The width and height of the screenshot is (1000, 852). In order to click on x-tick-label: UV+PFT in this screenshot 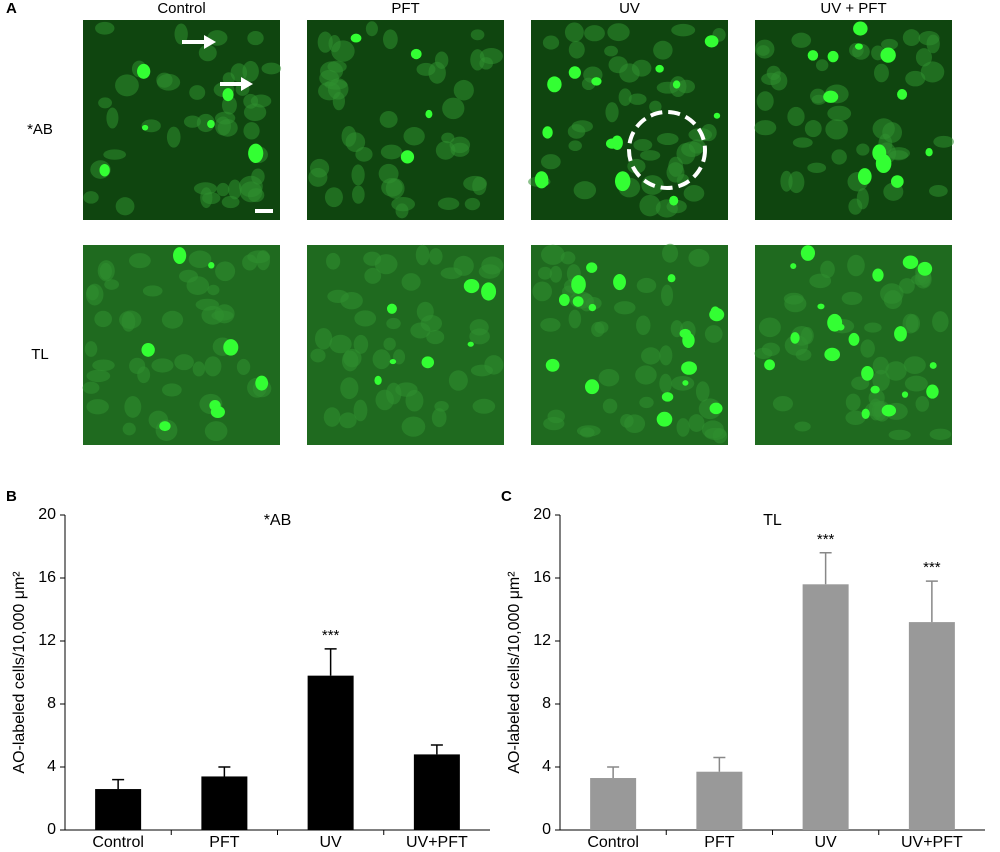, I will do `click(932, 842)`.